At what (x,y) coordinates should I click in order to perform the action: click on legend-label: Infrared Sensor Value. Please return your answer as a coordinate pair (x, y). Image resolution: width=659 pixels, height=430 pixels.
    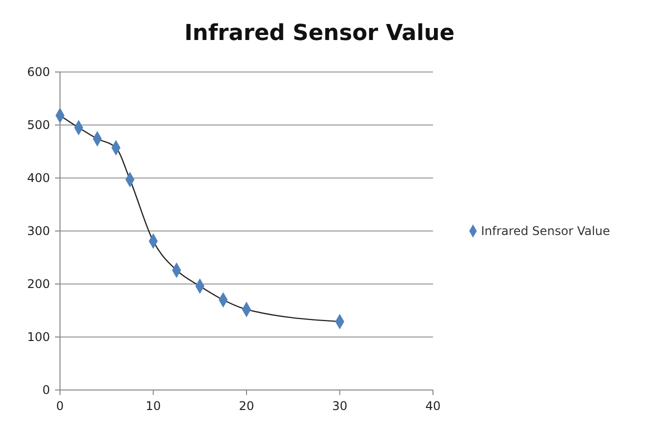
    Looking at the image, I should click on (545, 231).